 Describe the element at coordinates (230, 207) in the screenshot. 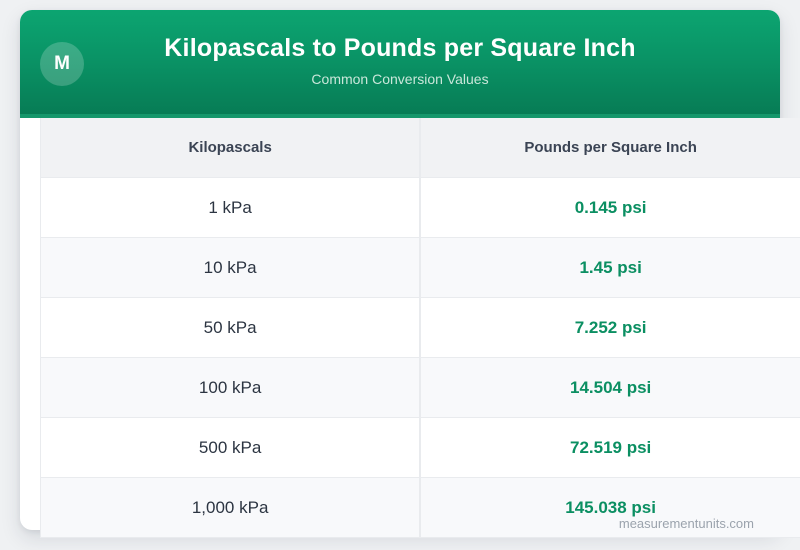

I see `kpa-value: 1 kPa` at that location.